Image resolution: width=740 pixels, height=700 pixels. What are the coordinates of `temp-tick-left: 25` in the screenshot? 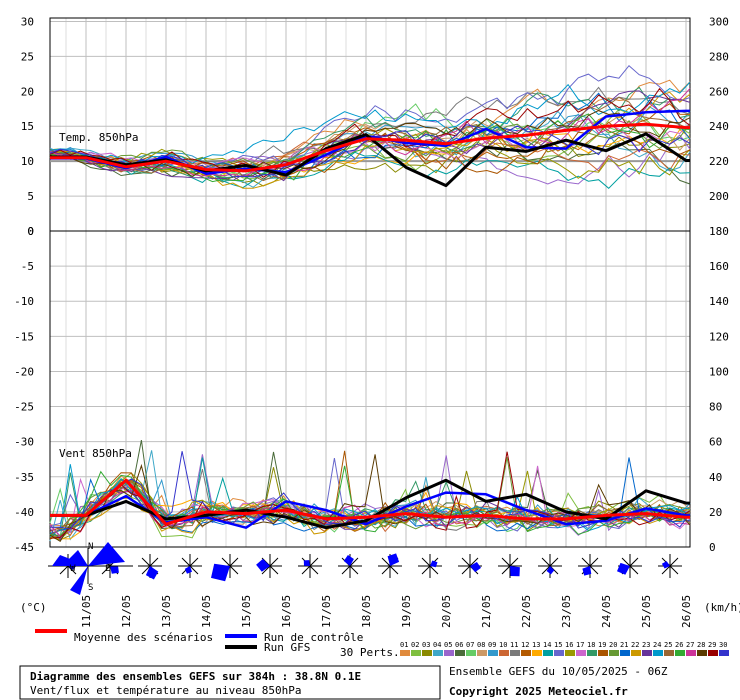 It's located at (27, 56).